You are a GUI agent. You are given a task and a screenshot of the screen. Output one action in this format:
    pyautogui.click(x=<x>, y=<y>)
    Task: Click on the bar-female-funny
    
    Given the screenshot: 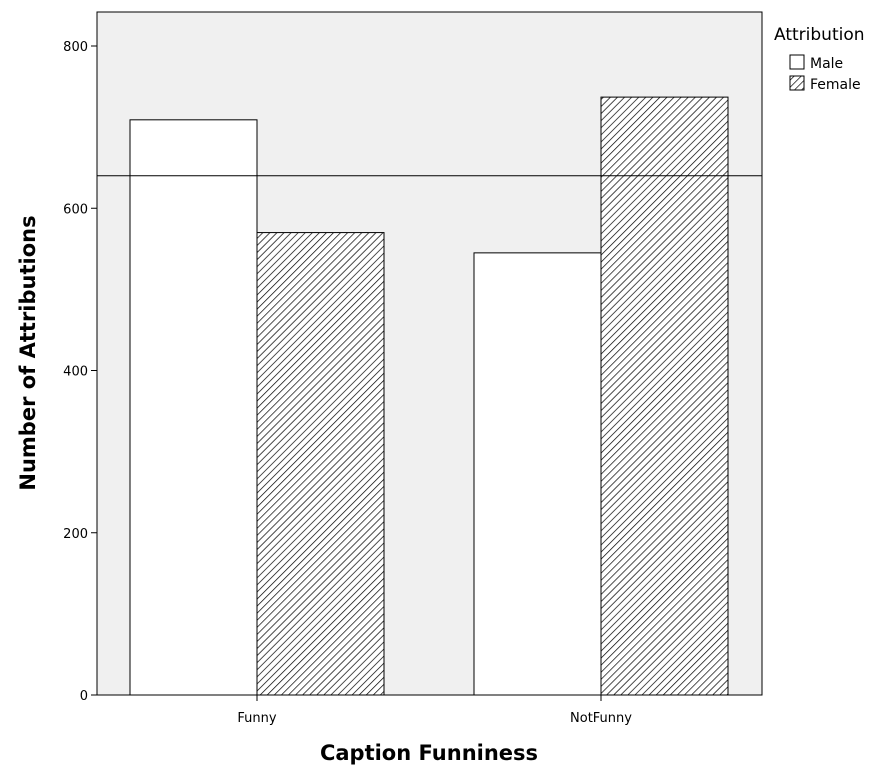 What is the action you would take?
    pyautogui.click(x=320, y=464)
    